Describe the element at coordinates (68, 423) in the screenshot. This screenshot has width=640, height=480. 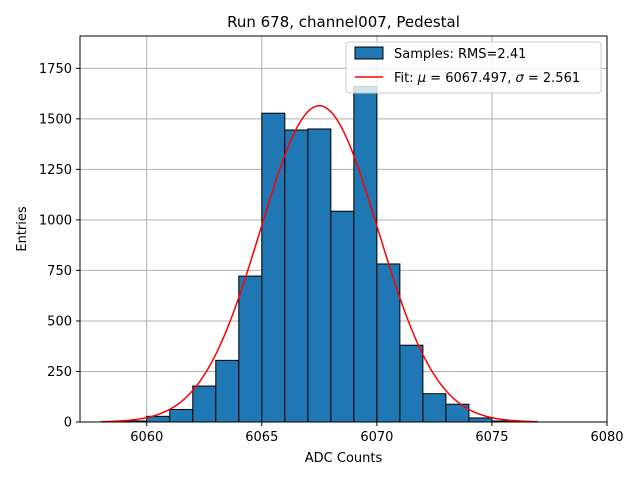
I see `y-tick-label: 0` at that location.